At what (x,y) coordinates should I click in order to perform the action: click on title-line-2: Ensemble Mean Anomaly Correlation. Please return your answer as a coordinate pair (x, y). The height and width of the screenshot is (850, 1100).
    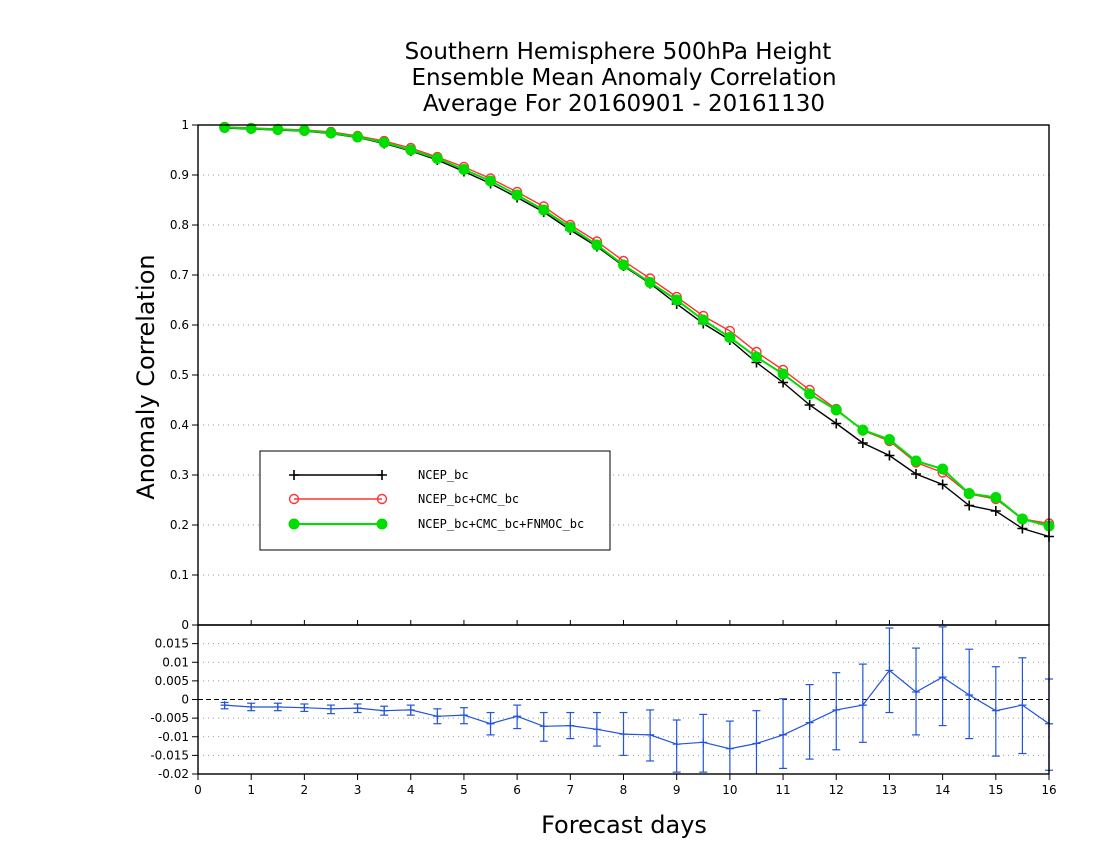
    Looking at the image, I should click on (623, 78).